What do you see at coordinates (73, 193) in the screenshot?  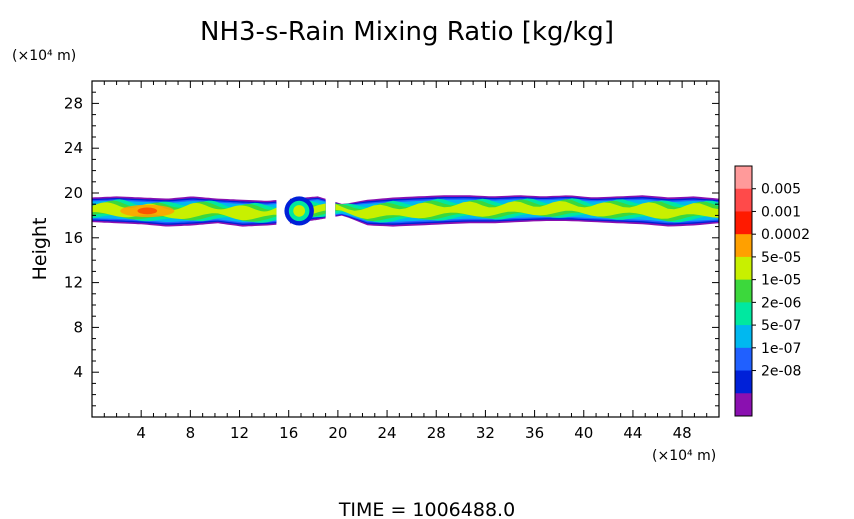 I see `y-tick-label: 20` at bounding box center [73, 193].